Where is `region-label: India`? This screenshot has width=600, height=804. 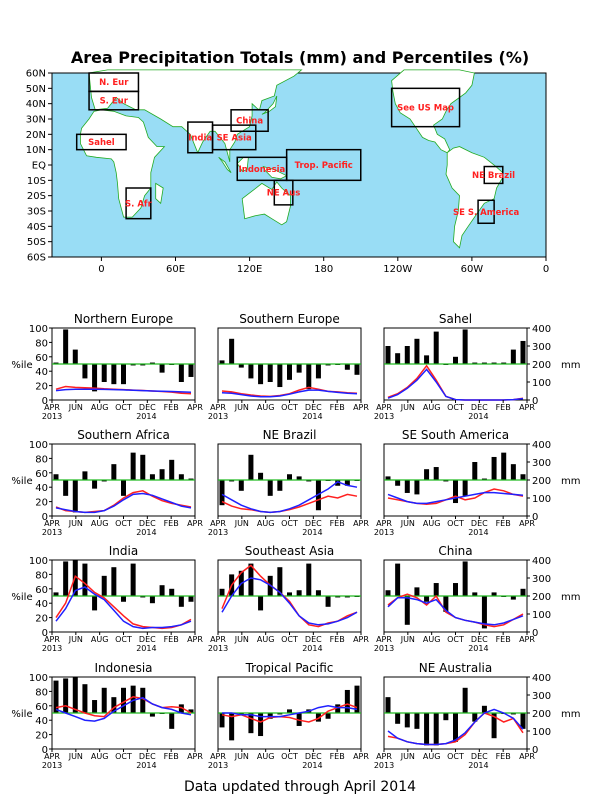
region-label: India is located at coordinates (200, 138).